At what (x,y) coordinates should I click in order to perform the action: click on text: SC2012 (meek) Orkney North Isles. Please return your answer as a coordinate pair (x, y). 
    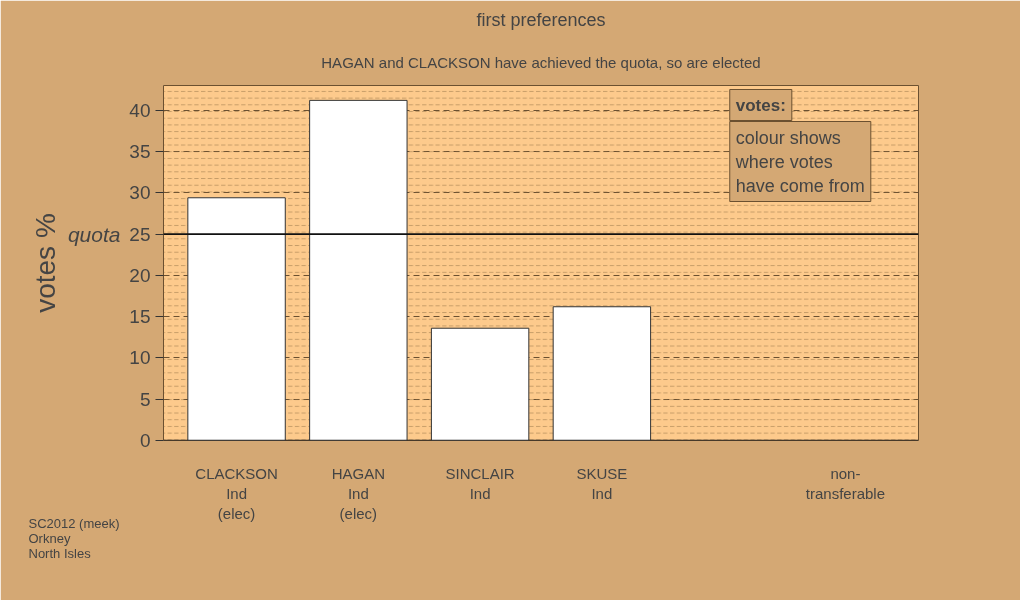
    Looking at the image, I should click on (74, 538).